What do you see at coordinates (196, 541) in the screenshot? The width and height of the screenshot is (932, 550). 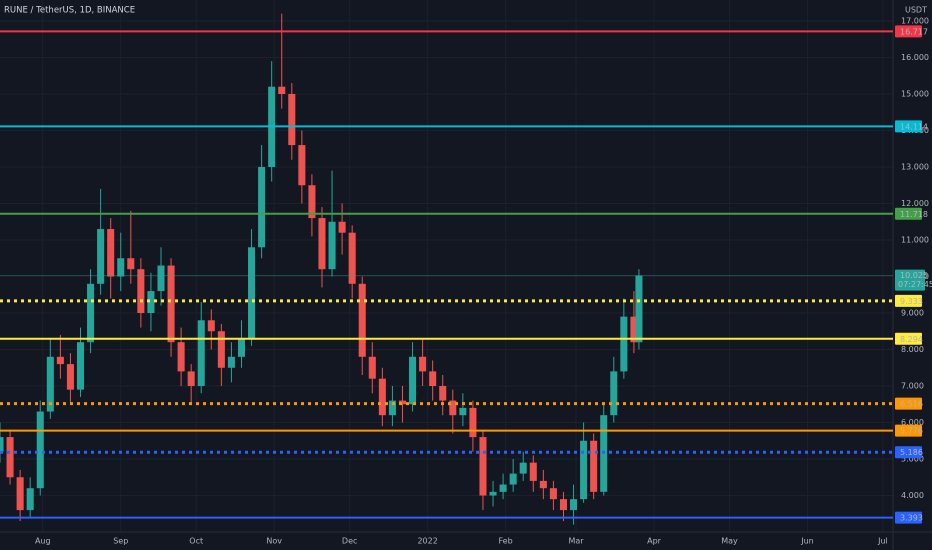 I see `x-tick-label: Oct` at bounding box center [196, 541].